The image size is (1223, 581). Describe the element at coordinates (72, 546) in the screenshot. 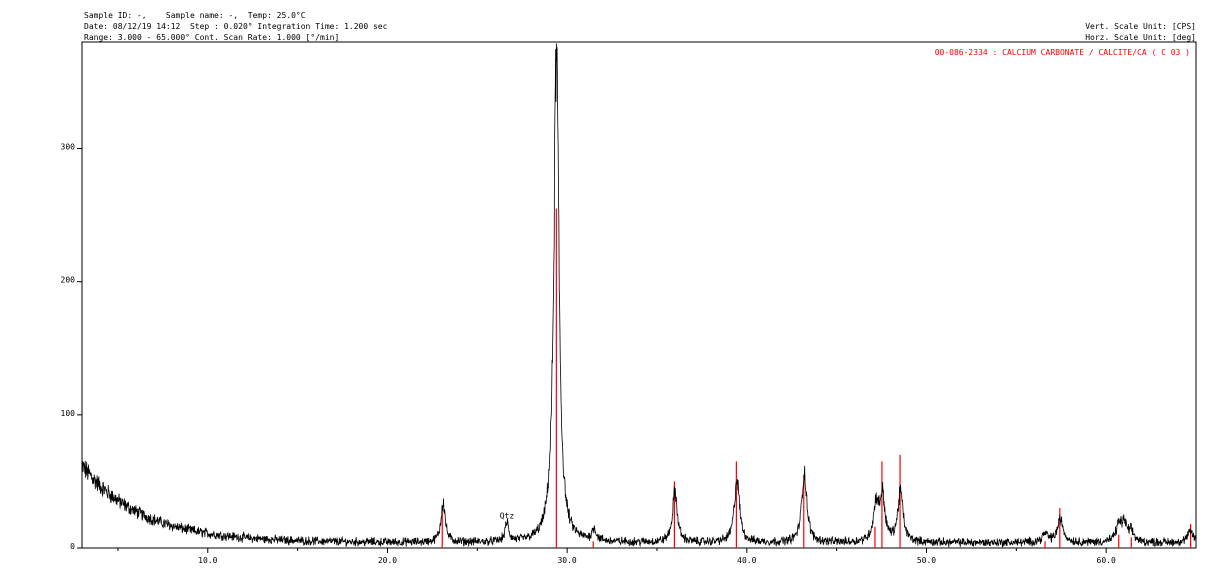

I see `y-tick-label-0: 0` at that location.